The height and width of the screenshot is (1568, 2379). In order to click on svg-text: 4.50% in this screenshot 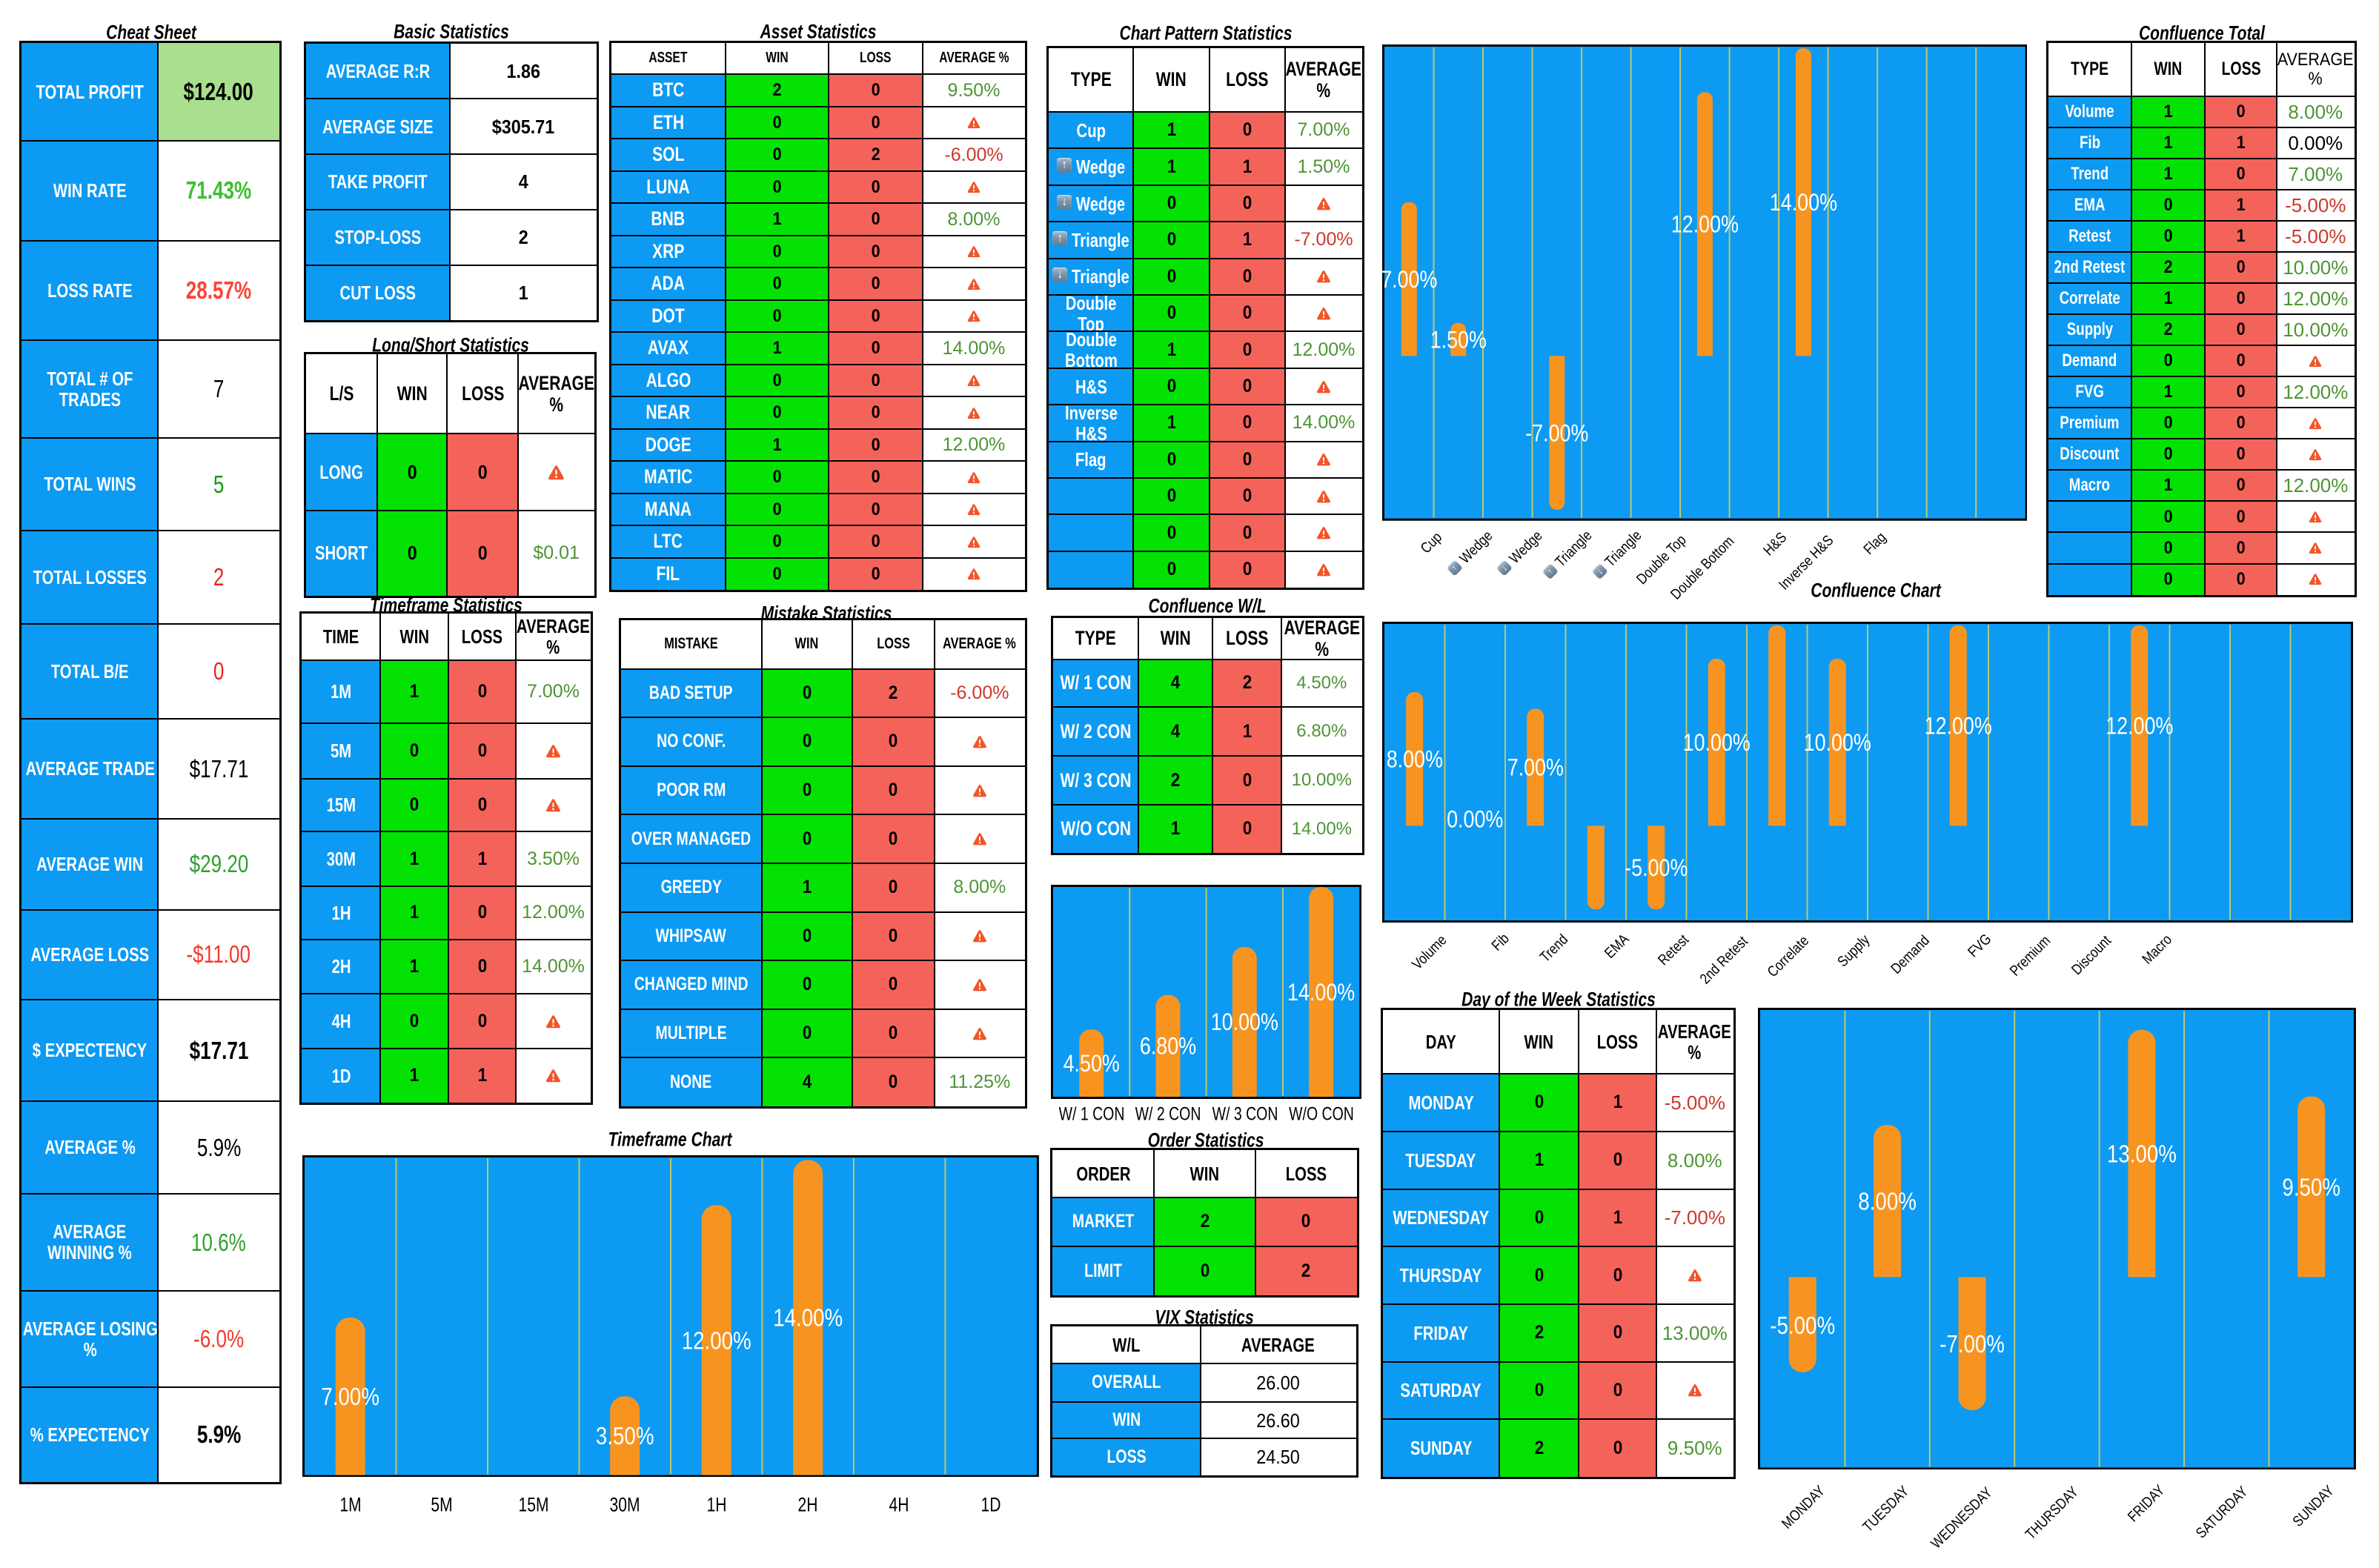, I will do `click(1092, 1063)`.